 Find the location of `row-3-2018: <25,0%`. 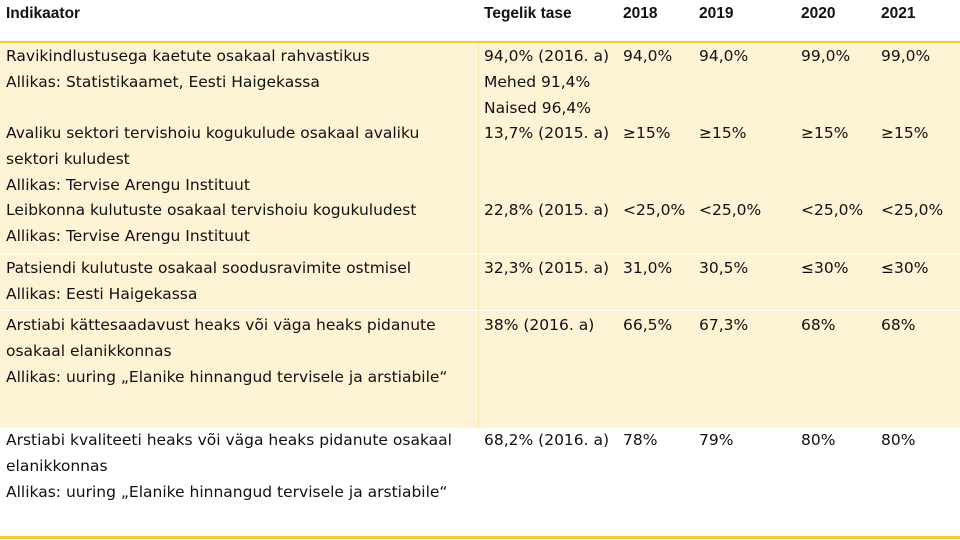

row-3-2018: <25,0% is located at coordinates (654, 210).